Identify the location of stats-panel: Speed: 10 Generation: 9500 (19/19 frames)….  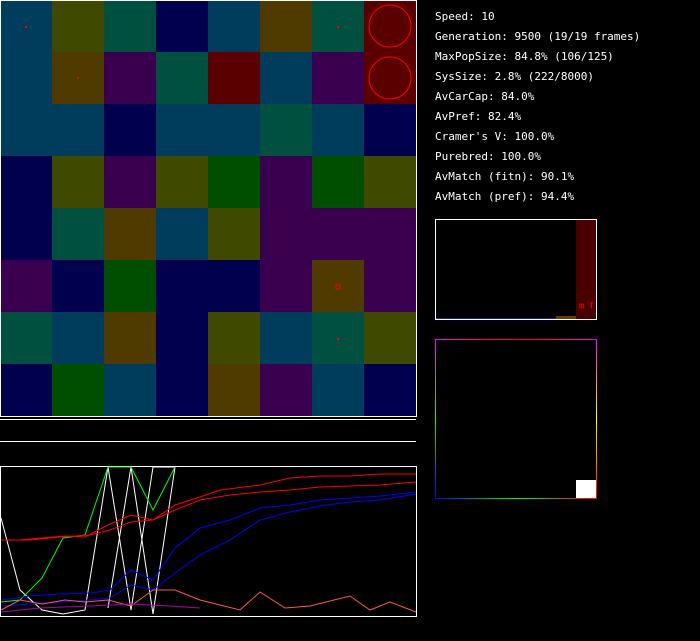
(537, 106).